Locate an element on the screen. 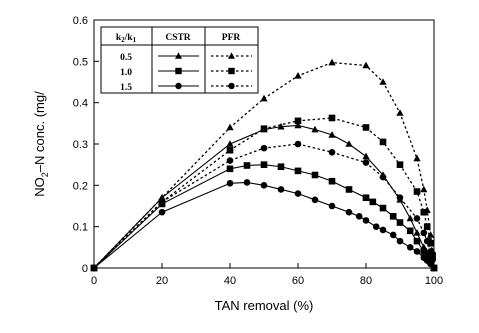 Image resolution: width=479 pixels, height=333 pixels. legend-row-label: 1.0 is located at coordinates (126, 73).